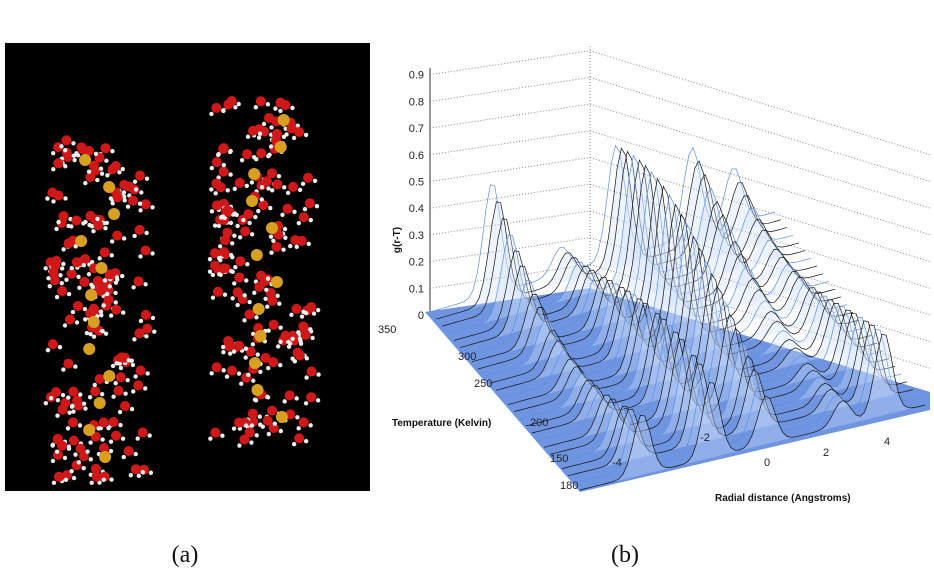 The image size is (934, 573). I want to click on z-tick-label: 0, so click(421, 316).